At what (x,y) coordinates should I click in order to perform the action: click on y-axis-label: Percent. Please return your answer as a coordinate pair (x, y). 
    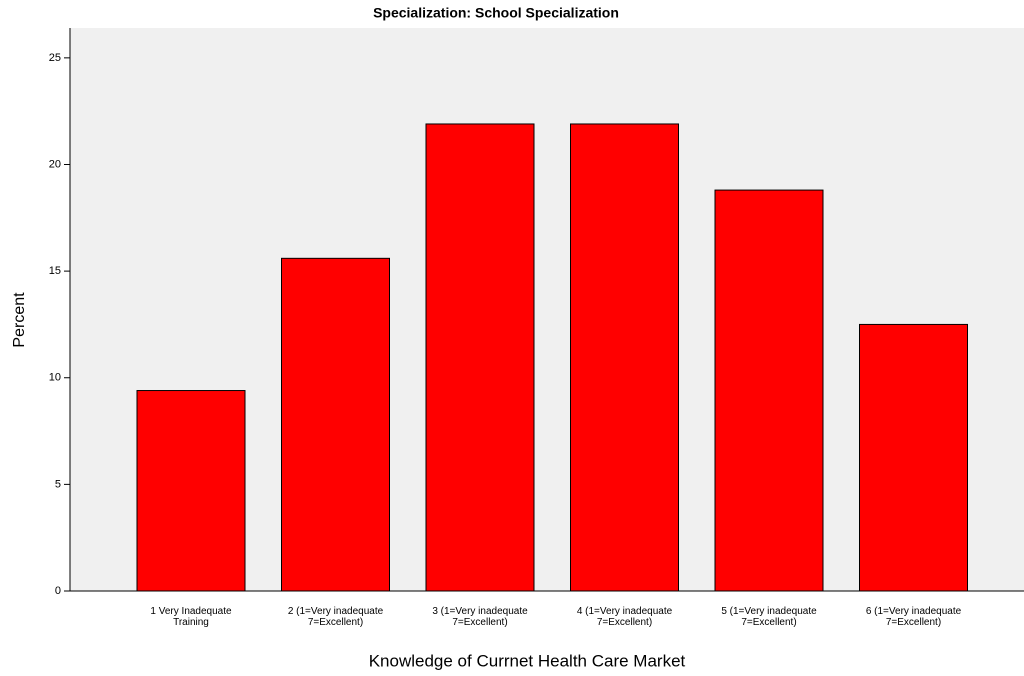
    Looking at the image, I should click on (19, 320).